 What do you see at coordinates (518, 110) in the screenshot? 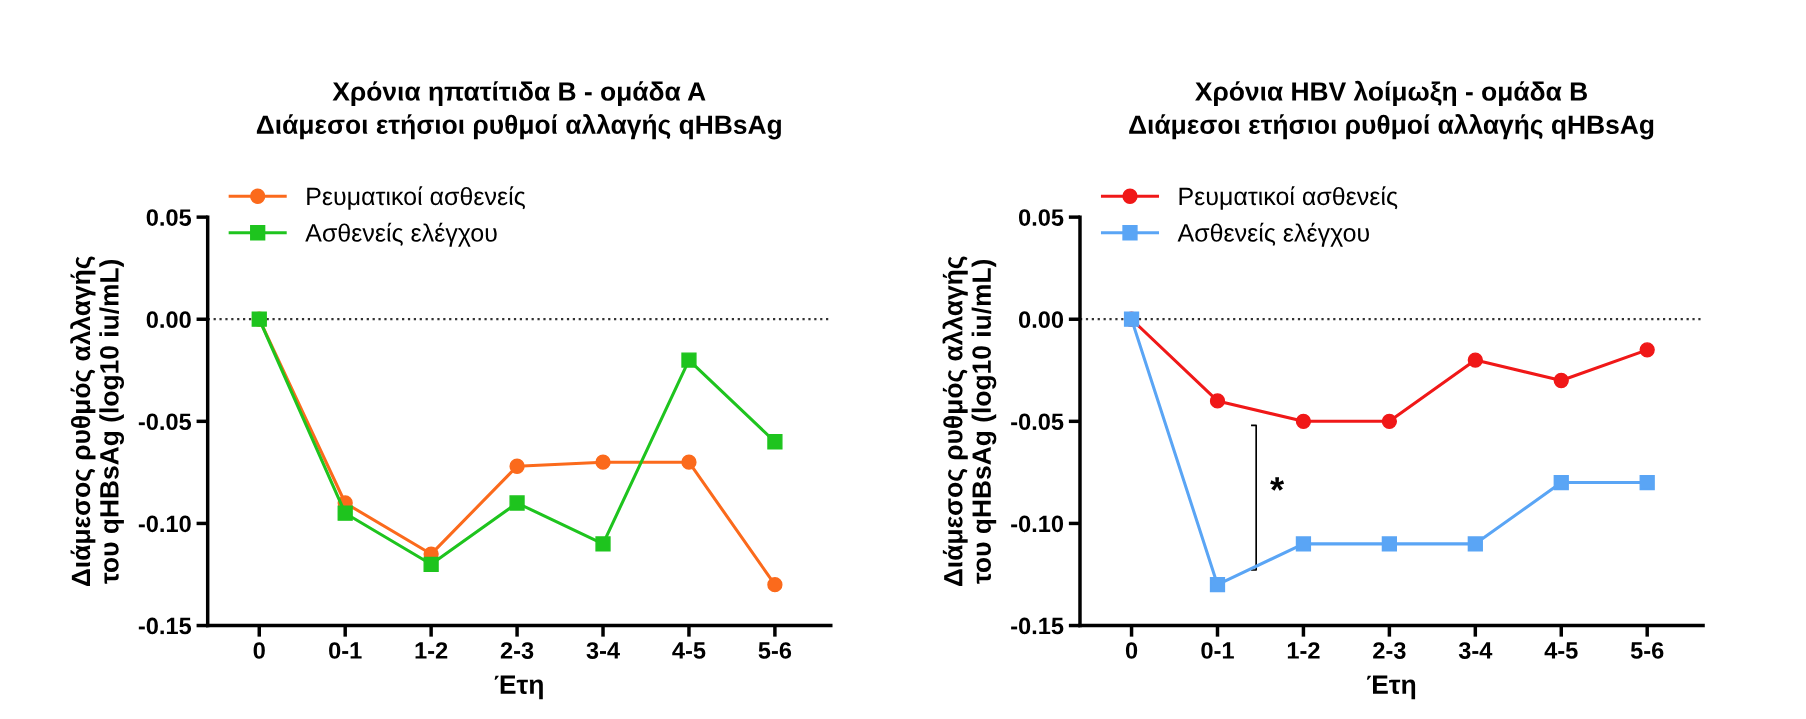
I see `chart-title: Χρόνια ηπατίτιδα Β - ομάδα Α Διάμεσοι ετήσιοι ρυθμοί αλλαγής qHBsAg` at bounding box center [518, 110].